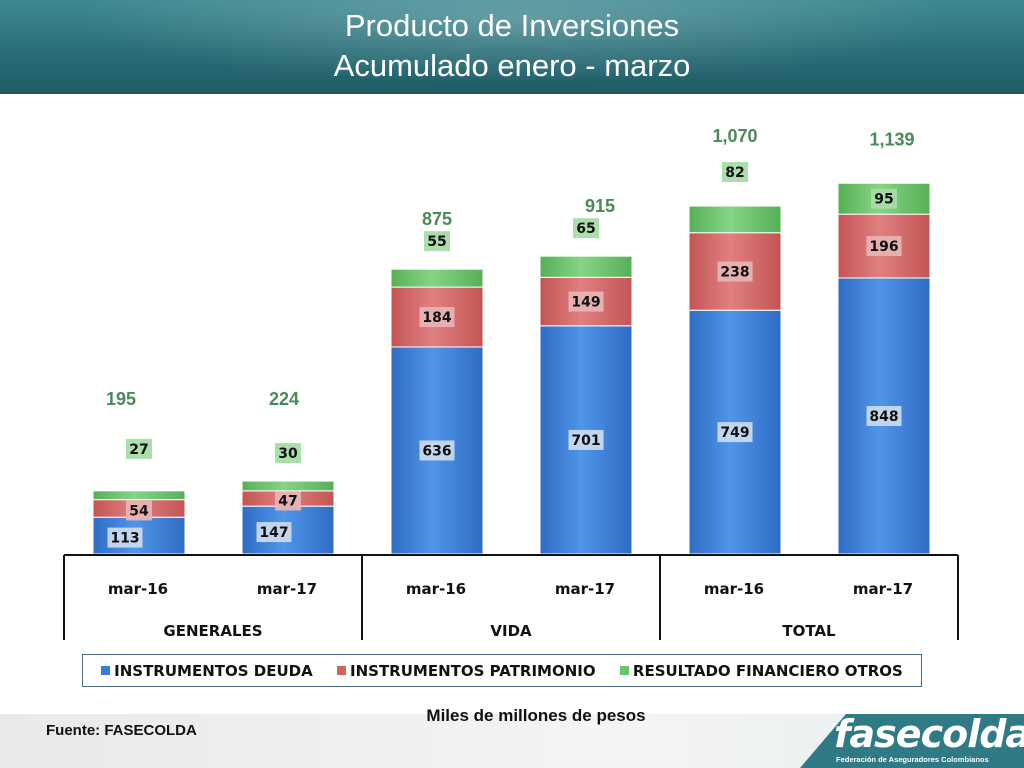 The width and height of the screenshot is (1024, 768). I want to click on data-label-0-1: 147, so click(273, 533).